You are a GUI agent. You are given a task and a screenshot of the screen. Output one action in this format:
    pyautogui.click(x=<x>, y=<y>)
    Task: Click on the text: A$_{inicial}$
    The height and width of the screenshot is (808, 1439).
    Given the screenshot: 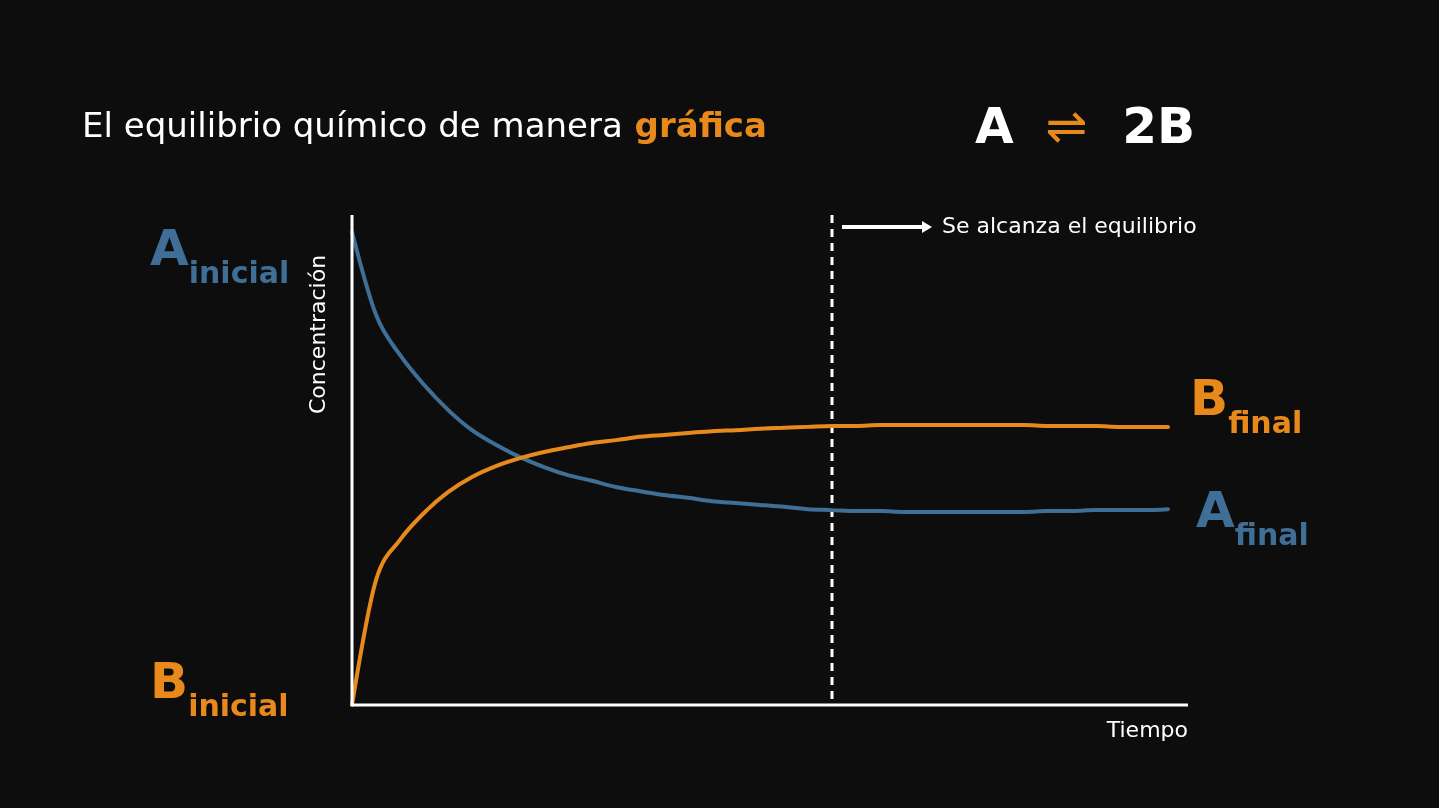 What is the action you would take?
    pyautogui.click(x=220, y=254)
    